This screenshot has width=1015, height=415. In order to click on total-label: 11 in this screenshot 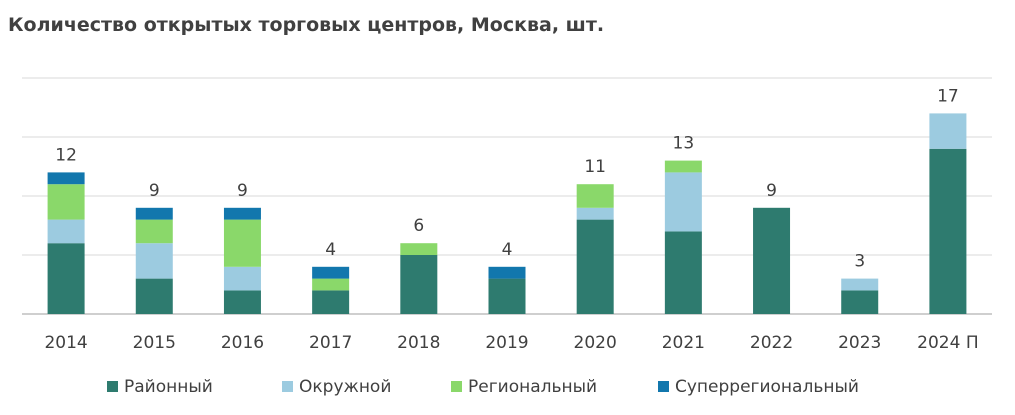, I will do `click(595, 167)`.